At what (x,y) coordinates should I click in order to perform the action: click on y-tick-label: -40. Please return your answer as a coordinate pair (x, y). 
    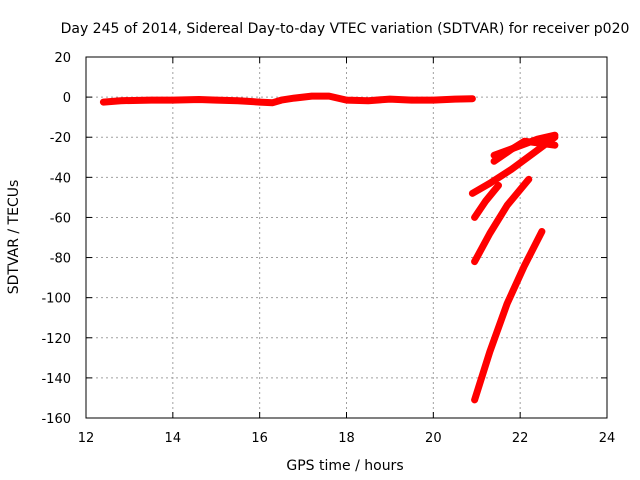
    Looking at the image, I should click on (60, 178).